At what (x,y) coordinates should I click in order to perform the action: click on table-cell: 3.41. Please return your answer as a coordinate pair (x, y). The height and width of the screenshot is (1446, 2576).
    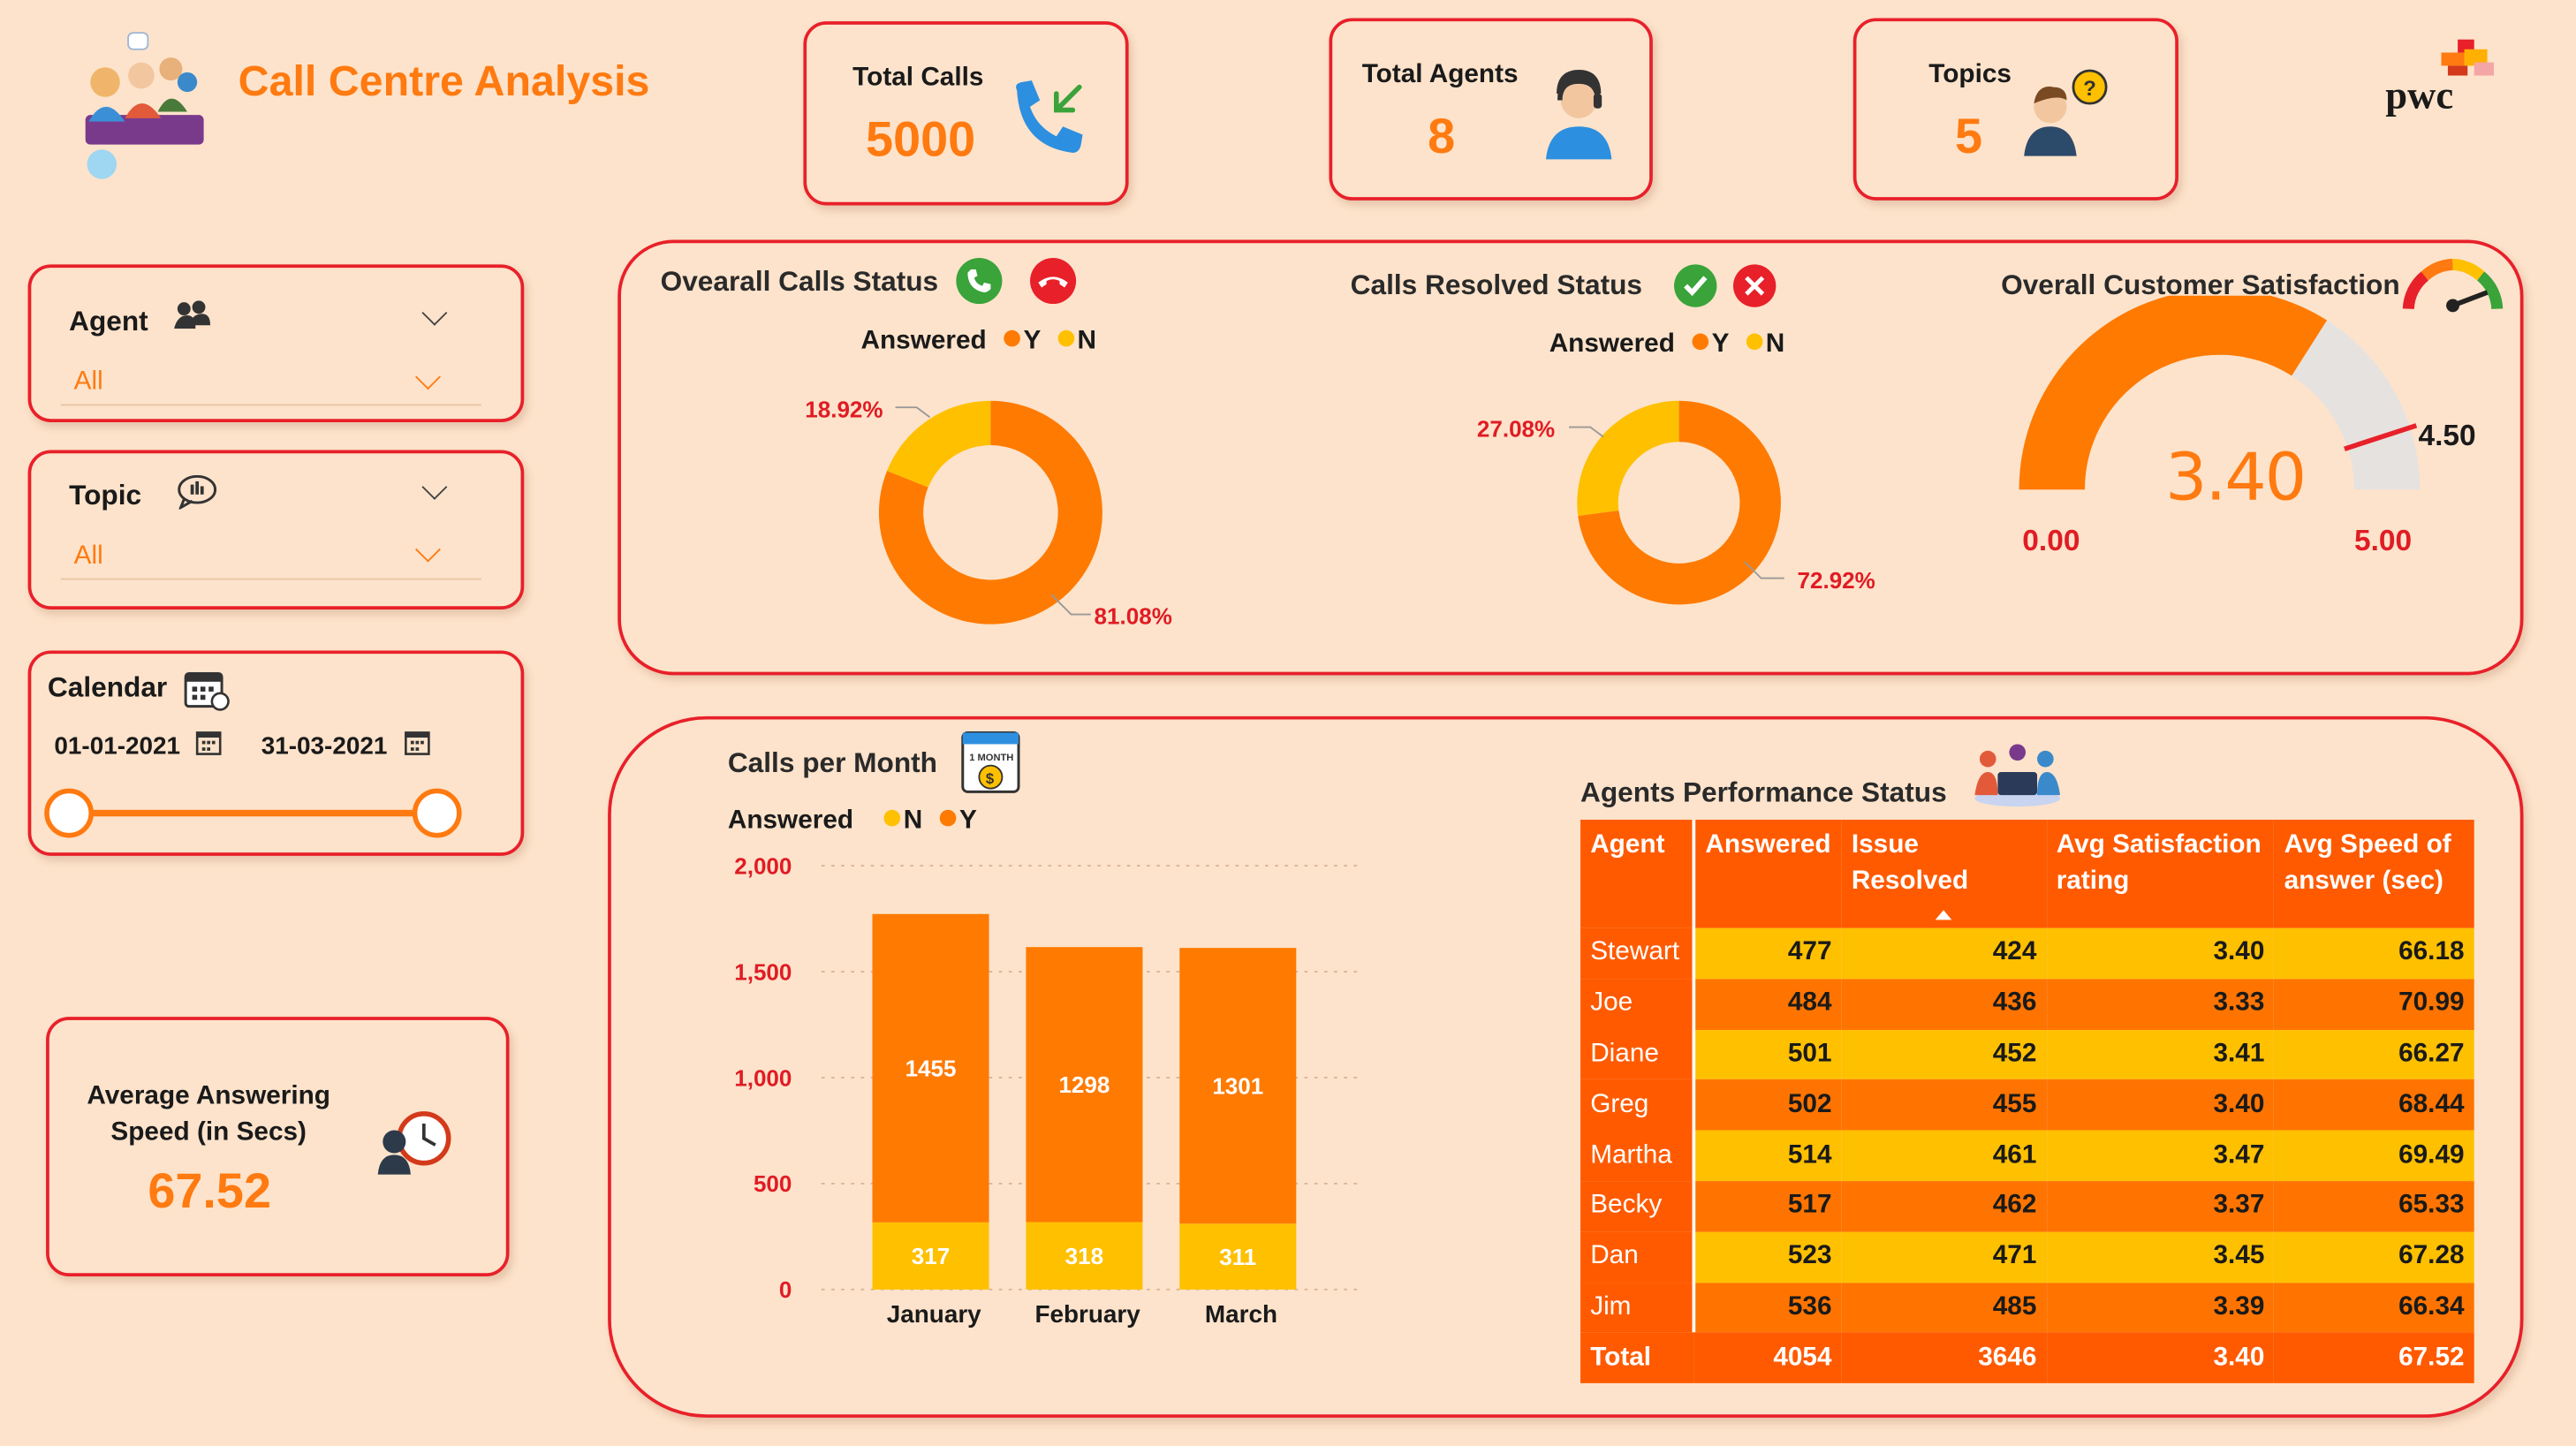
    Looking at the image, I should click on (2160, 1054).